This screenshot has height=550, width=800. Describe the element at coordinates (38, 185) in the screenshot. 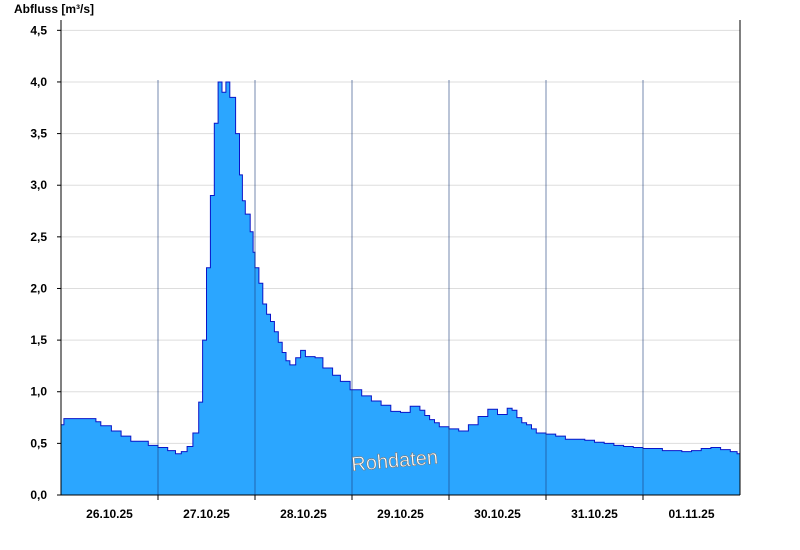

I see `y-tick-label: 3,0` at that location.